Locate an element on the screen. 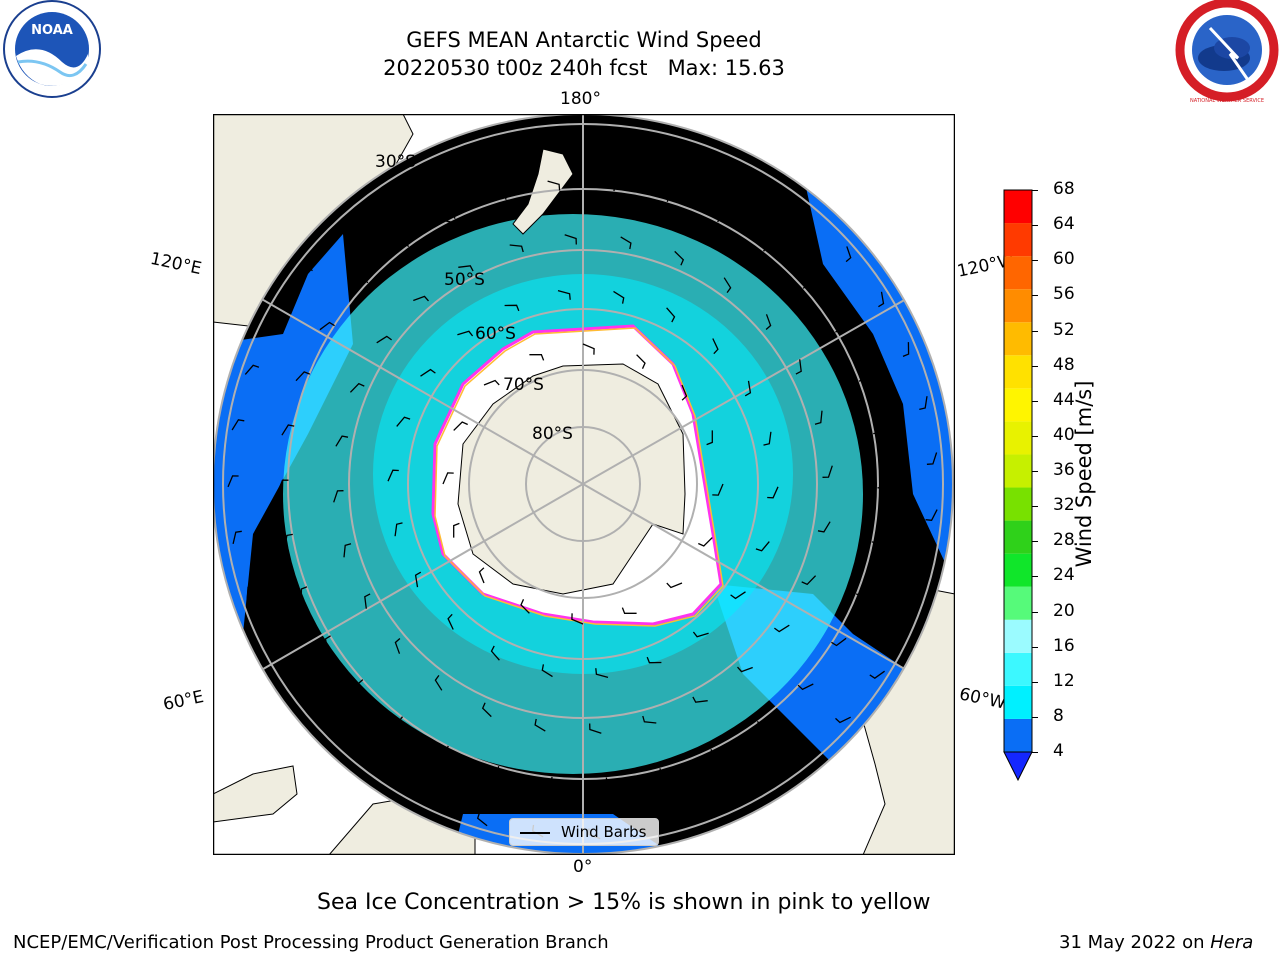 Image resolution: width=1280 pixels, height=960 pixels. colorbar-tick-label: 52 is located at coordinates (1064, 329).